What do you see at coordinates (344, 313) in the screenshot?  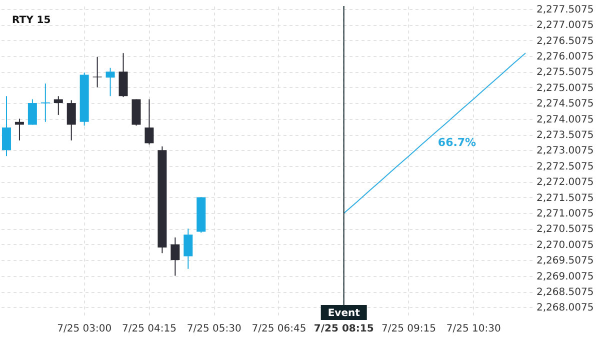 I see `ref-line-label: Event` at bounding box center [344, 313].